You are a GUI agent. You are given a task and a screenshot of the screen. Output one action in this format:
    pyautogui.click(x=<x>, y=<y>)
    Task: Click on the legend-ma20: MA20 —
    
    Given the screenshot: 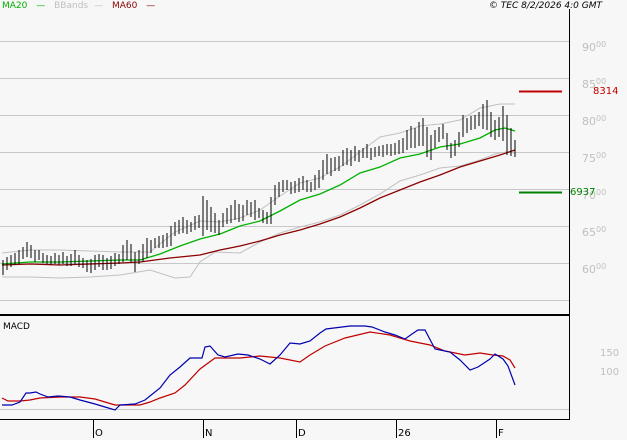 What is the action you would take?
    pyautogui.click(x=24, y=6)
    